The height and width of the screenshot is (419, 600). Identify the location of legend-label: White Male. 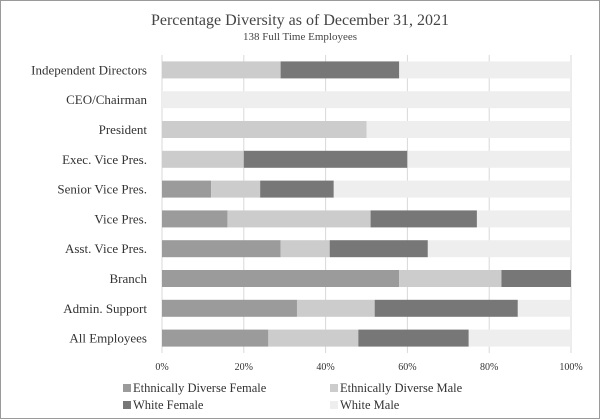
(370, 405).